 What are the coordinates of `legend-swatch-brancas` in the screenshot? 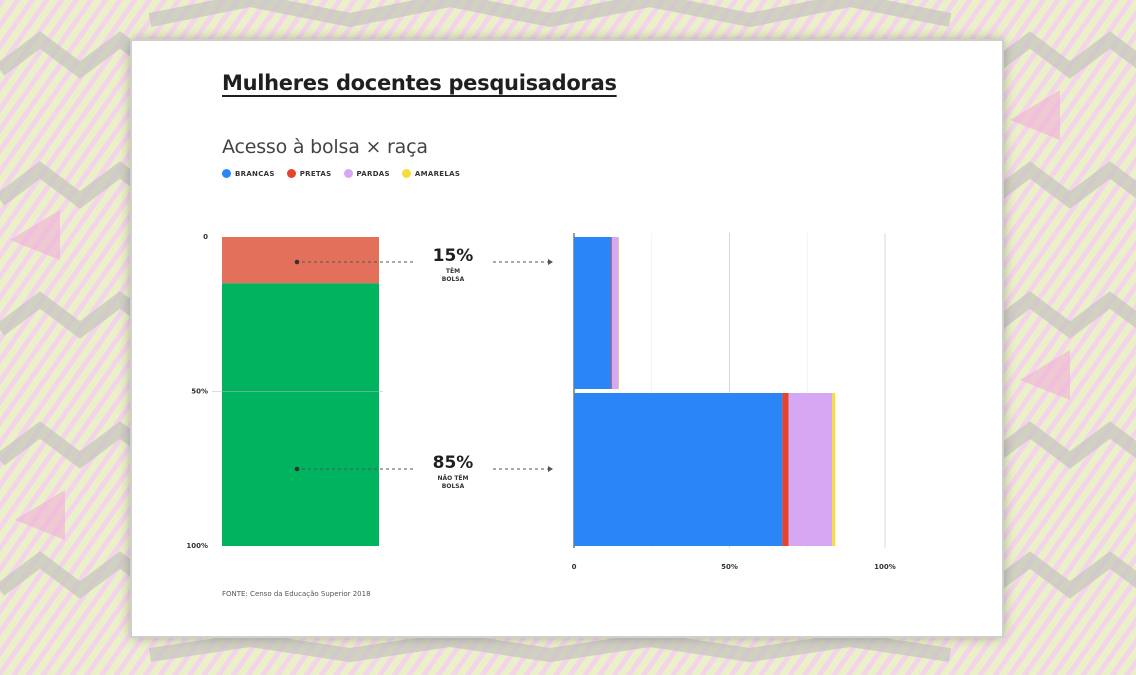 It's located at (226, 173).